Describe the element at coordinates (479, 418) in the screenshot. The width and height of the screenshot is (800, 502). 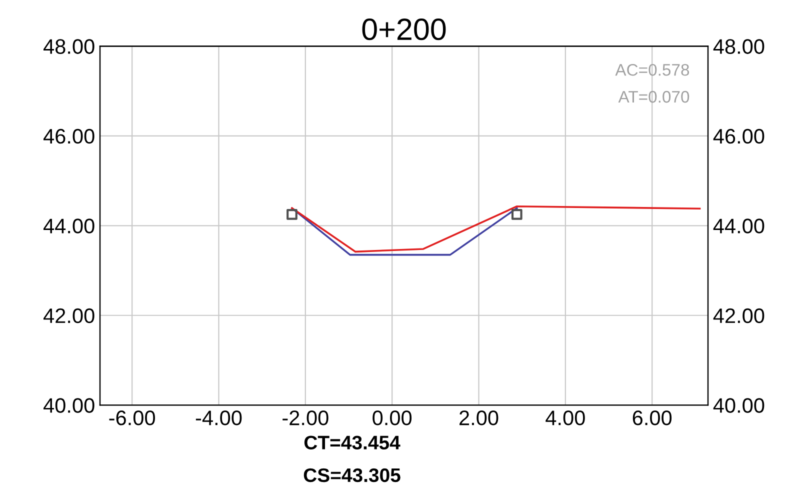
I see `x-tick-label: 2.00` at that location.